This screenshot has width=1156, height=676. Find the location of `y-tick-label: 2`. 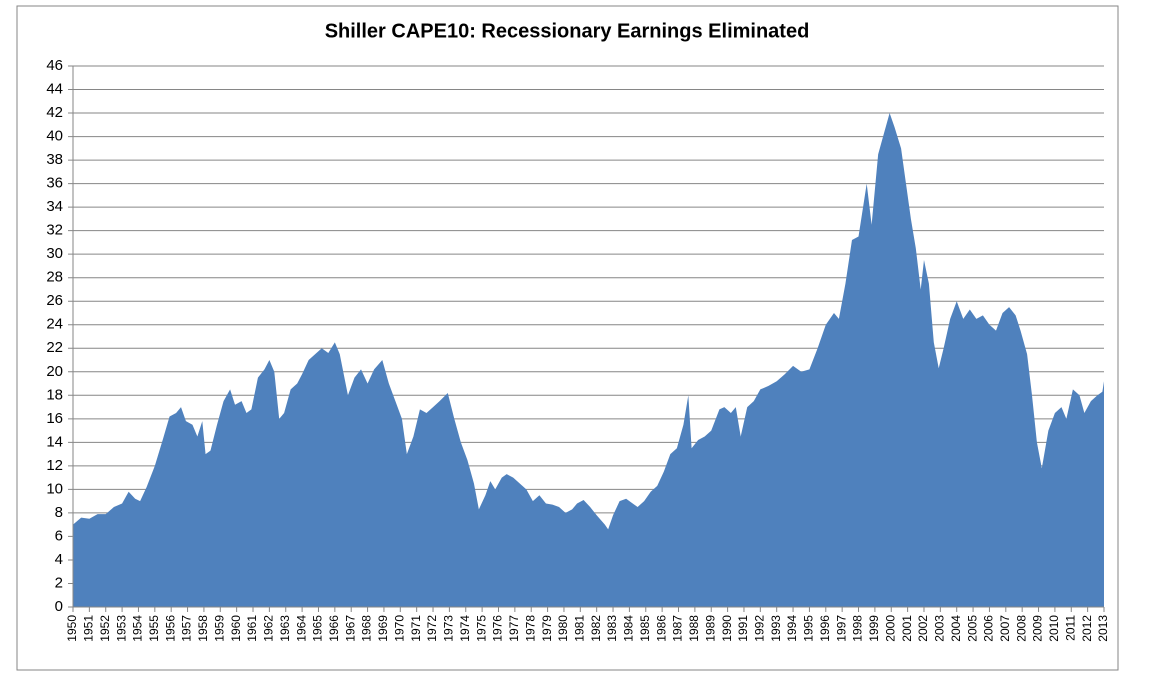

y-tick-label: 2 is located at coordinates (59, 582).